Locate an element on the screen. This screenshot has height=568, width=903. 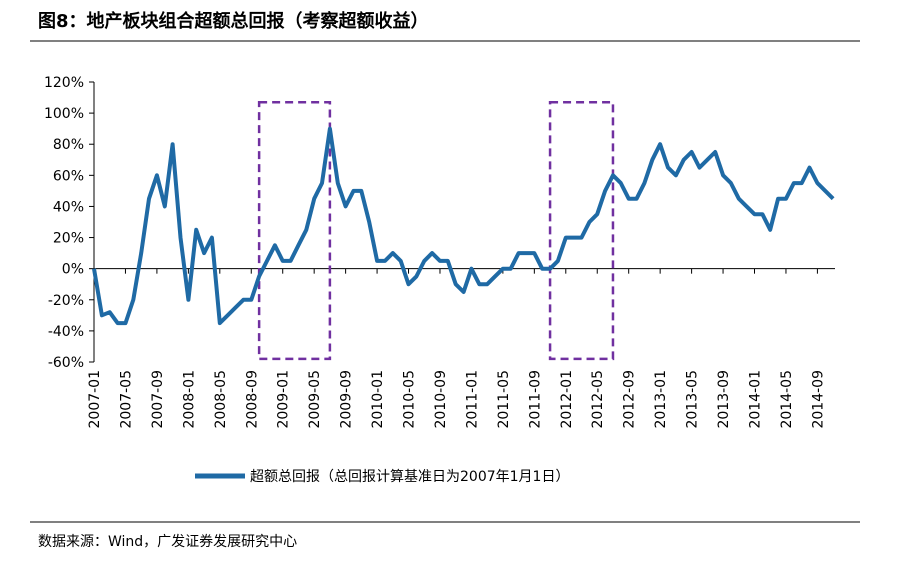
x-tick-label: 2008-09 is located at coordinates (252, 399).